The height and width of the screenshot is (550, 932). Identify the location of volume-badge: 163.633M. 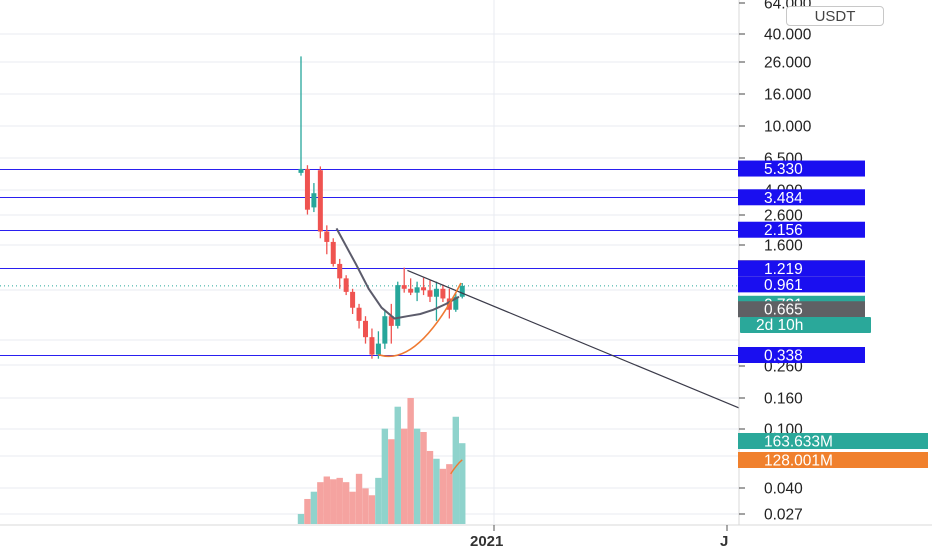
(833, 442).